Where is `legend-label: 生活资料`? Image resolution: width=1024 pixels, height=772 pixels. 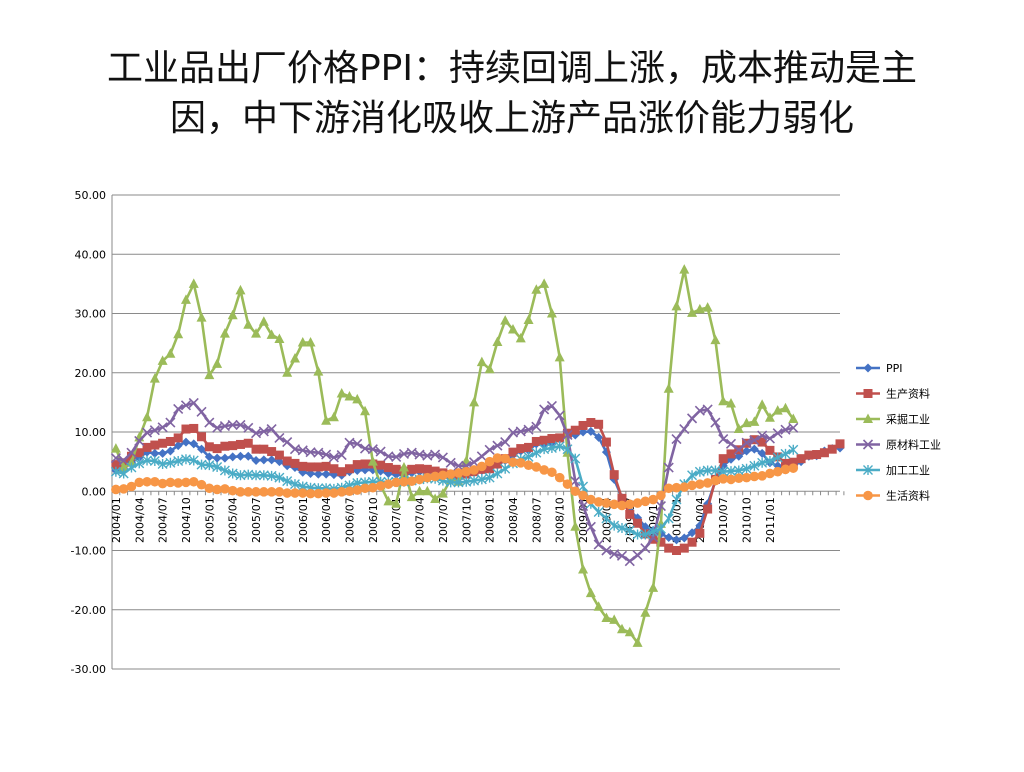 legend-label: 生活资料 is located at coordinates (908, 496).